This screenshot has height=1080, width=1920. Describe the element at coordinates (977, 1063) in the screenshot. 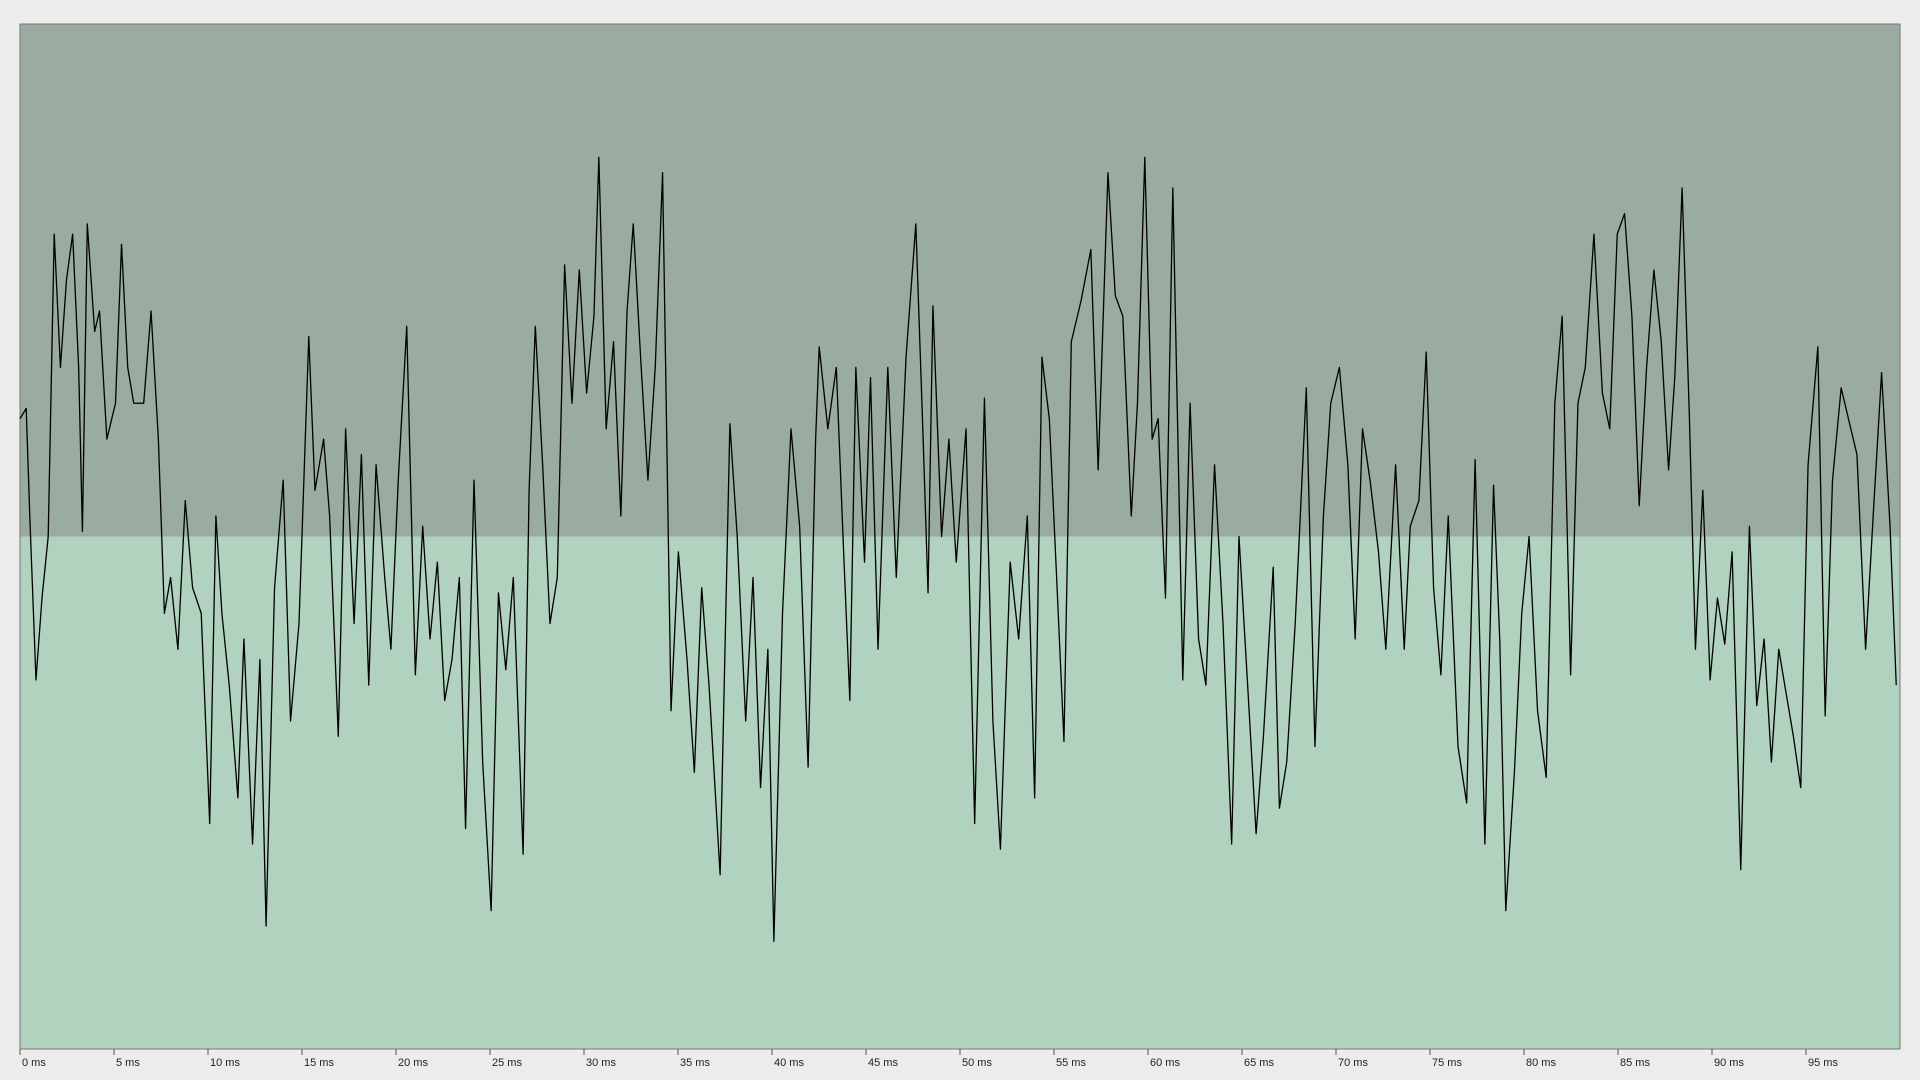

I see `x-tick-label: 50 ms` at that location.